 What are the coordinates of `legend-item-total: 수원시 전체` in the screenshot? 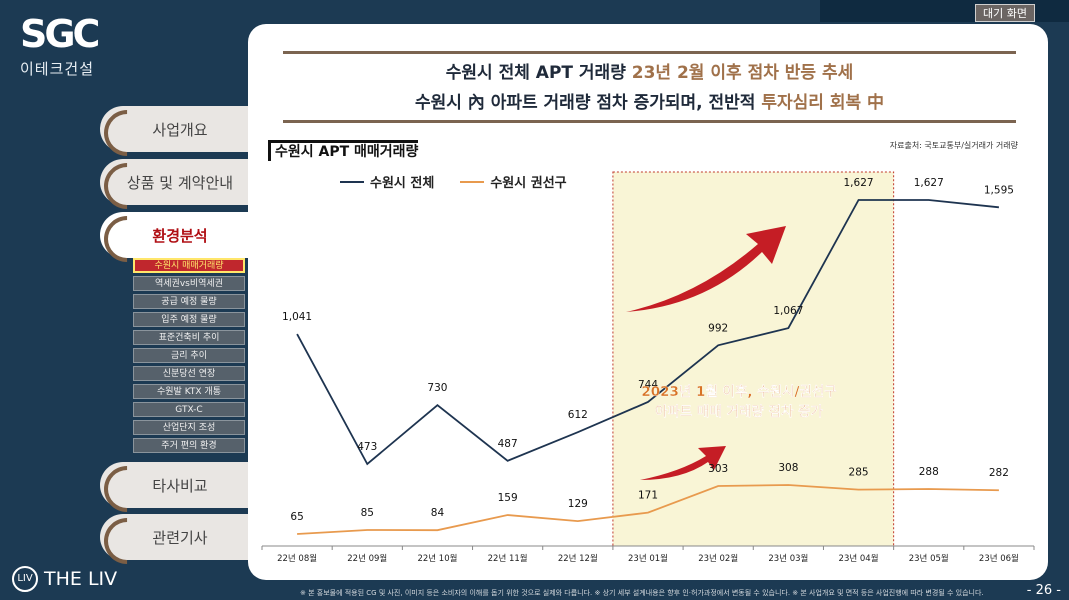 It's located at (387, 181).